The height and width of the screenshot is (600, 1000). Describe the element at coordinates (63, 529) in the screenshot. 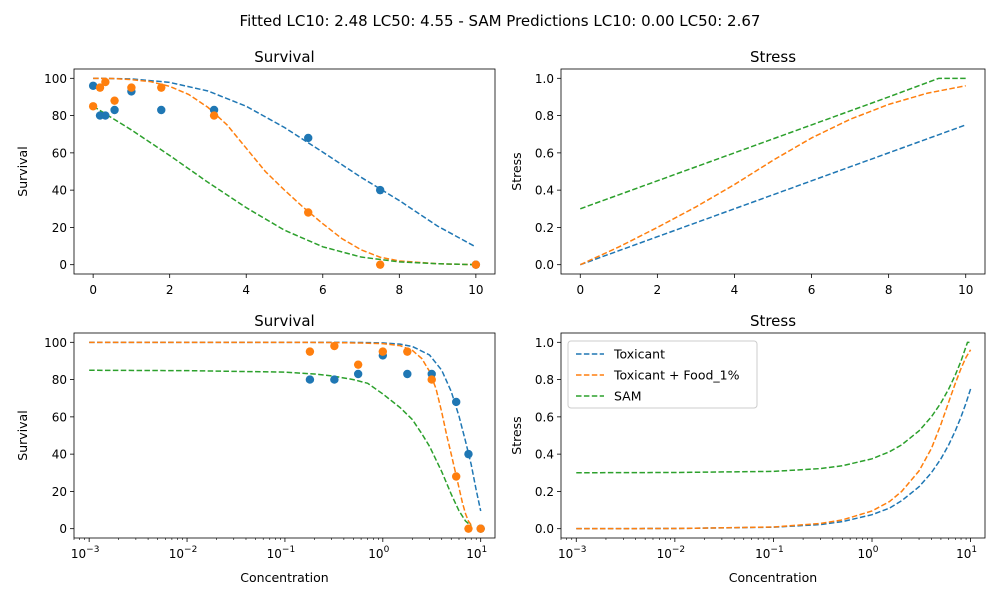

I see `y-tick-label: 0` at that location.